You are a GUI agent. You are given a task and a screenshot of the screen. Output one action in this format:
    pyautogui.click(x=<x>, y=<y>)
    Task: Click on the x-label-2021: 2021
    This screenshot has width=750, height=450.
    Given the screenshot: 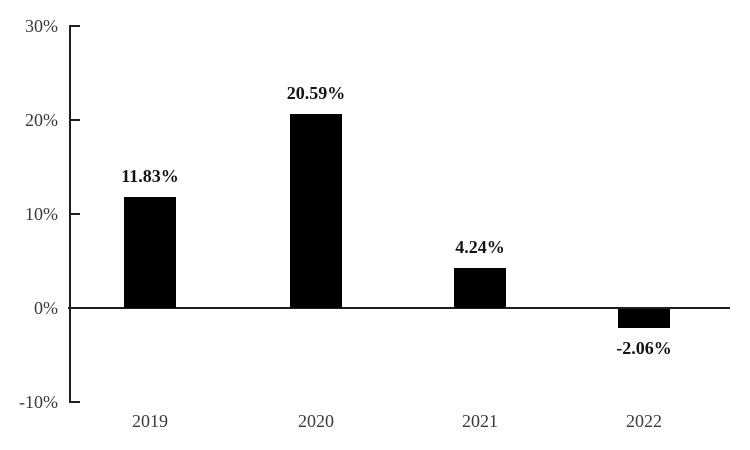 What is the action you would take?
    pyautogui.click(x=480, y=421)
    